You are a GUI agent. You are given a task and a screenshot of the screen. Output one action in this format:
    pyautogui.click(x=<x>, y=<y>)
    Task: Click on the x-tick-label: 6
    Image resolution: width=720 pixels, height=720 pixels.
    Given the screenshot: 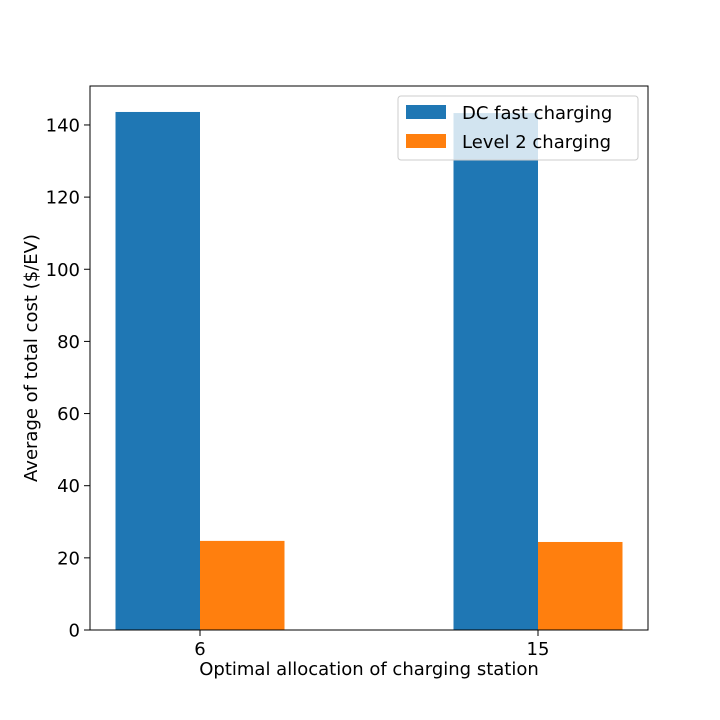 What is the action you would take?
    pyautogui.click(x=199, y=649)
    